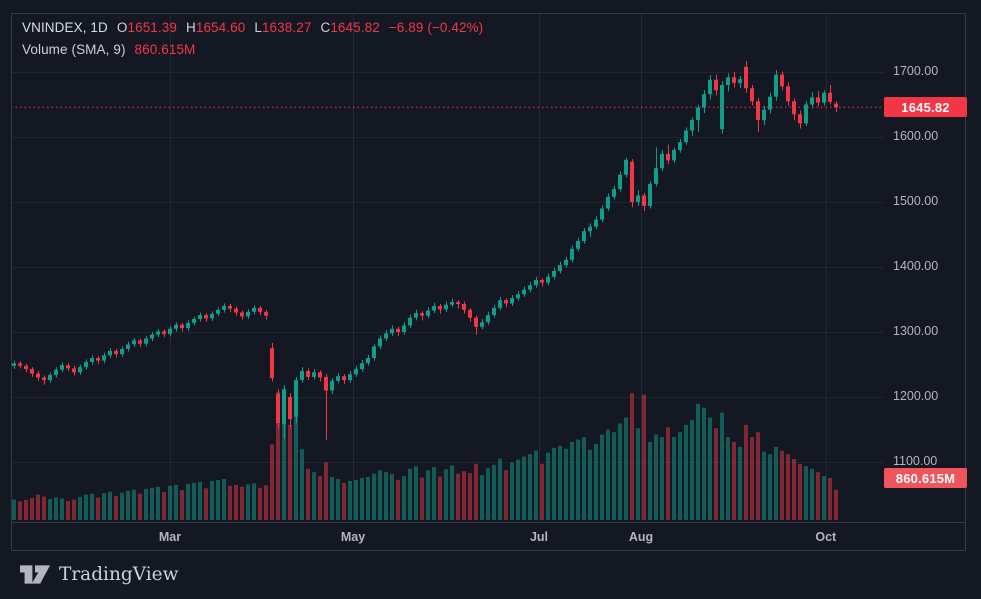 The height and width of the screenshot is (599, 981). What do you see at coordinates (35, 574) in the screenshot?
I see `tradingview-mark-icon` at bounding box center [35, 574].